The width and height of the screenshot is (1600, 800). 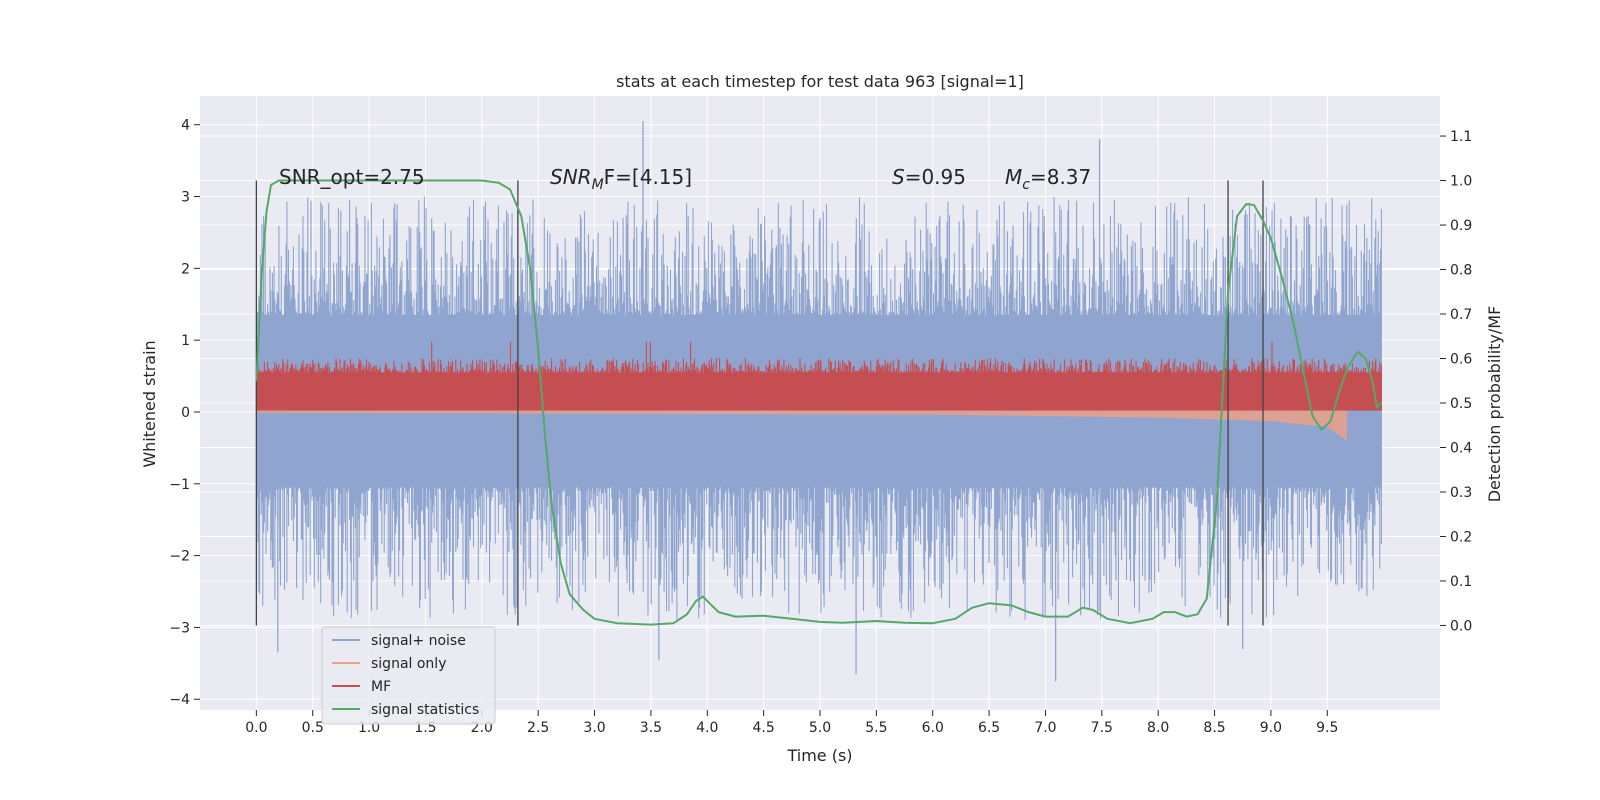 What do you see at coordinates (819, 755) in the screenshot?
I see `x-axis-label: Time (s)` at bounding box center [819, 755].